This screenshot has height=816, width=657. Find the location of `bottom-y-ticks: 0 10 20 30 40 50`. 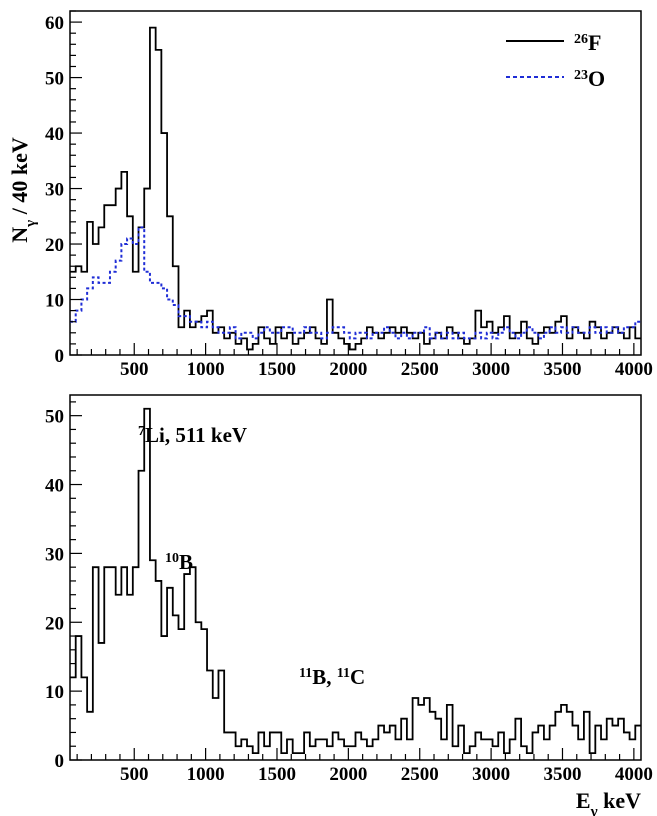

bottom-y-ticks: 0 10 20 30 40 50 is located at coordinates (63, 586).